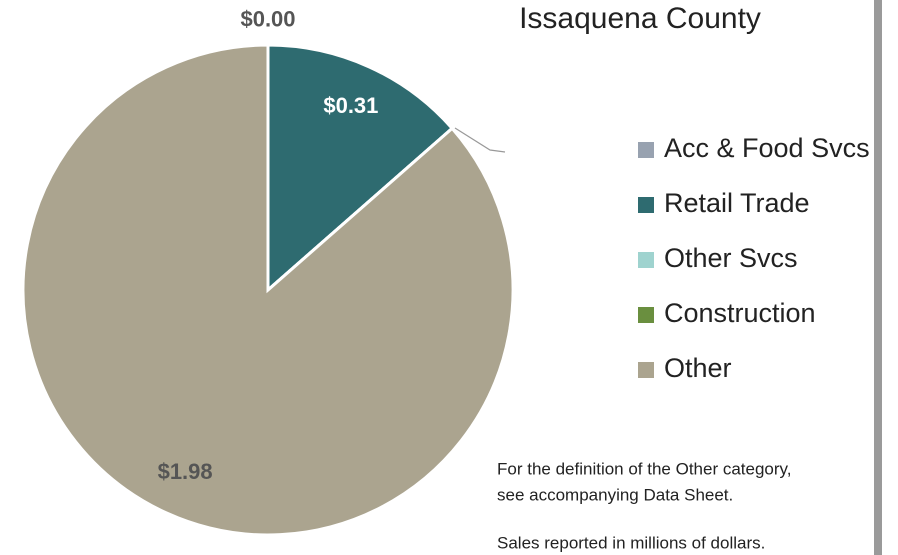 Image resolution: width=898 pixels, height=555 pixels. I want to click on note: see accompanying Data Sheet., so click(615, 494).